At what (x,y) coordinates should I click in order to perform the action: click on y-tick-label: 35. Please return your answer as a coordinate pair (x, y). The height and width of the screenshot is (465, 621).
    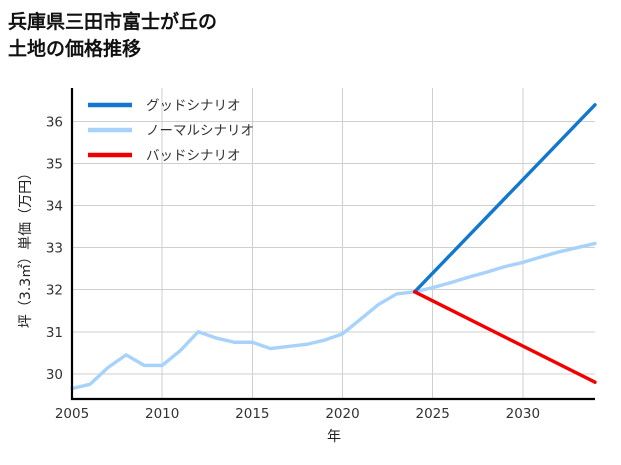
    Looking at the image, I should click on (54, 165).